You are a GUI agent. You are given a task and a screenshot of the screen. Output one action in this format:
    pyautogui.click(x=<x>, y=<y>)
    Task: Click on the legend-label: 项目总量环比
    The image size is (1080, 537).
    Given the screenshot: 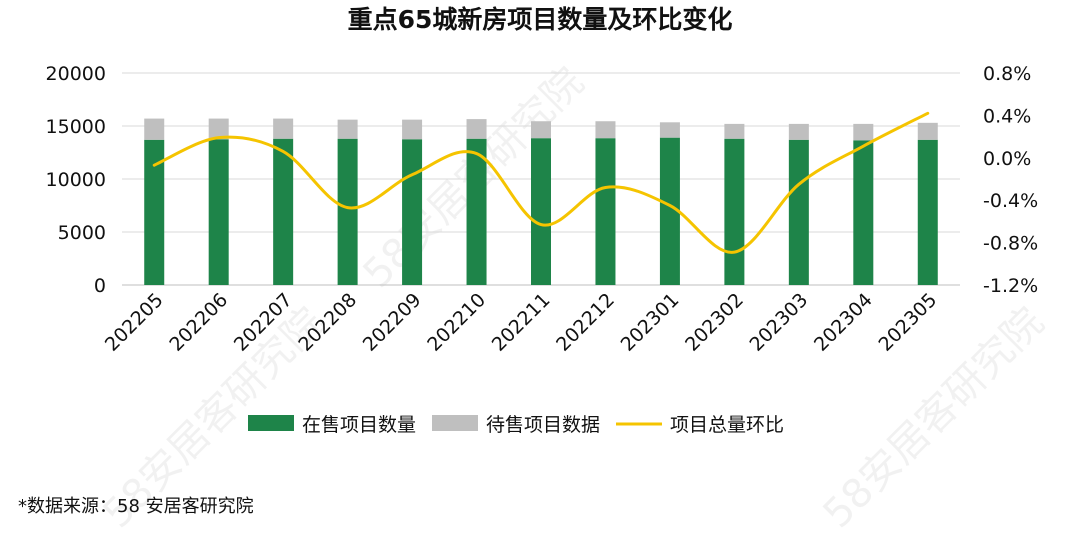 What is the action you would take?
    pyautogui.click(x=727, y=425)
    